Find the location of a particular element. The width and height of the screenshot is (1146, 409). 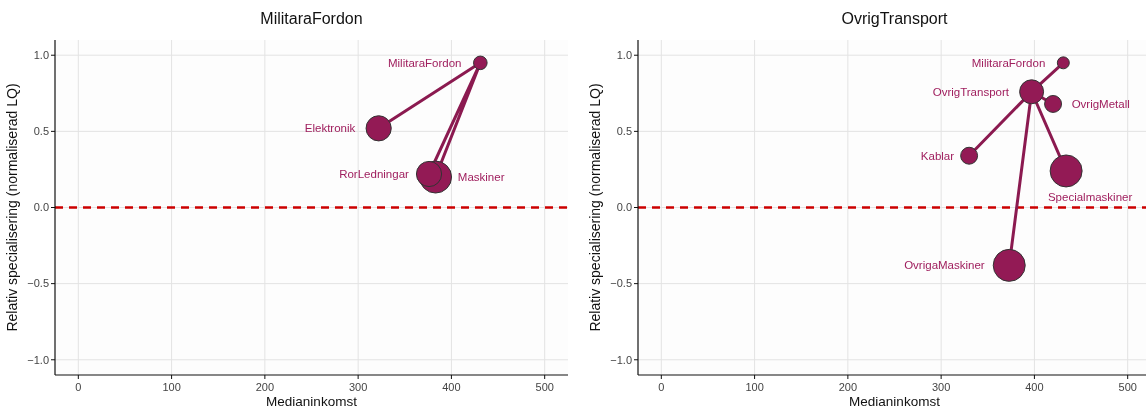

chart-title: MilitaraFordon is located at coordinates (311, 18).